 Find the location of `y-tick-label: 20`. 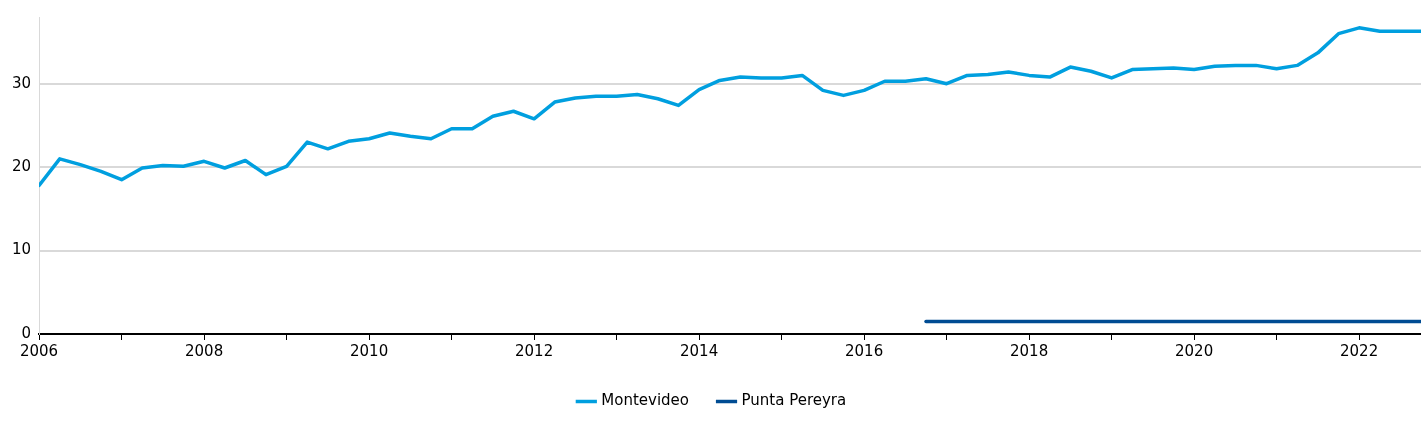

y-tick-label: 20 is located at coordinates (21, 166).